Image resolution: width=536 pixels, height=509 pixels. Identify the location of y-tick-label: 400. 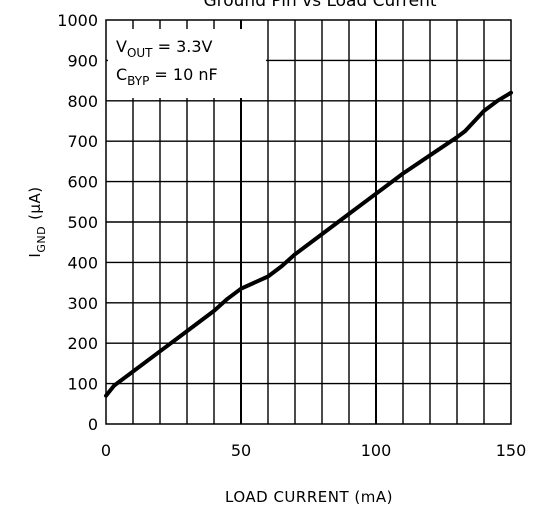
(82, 262).